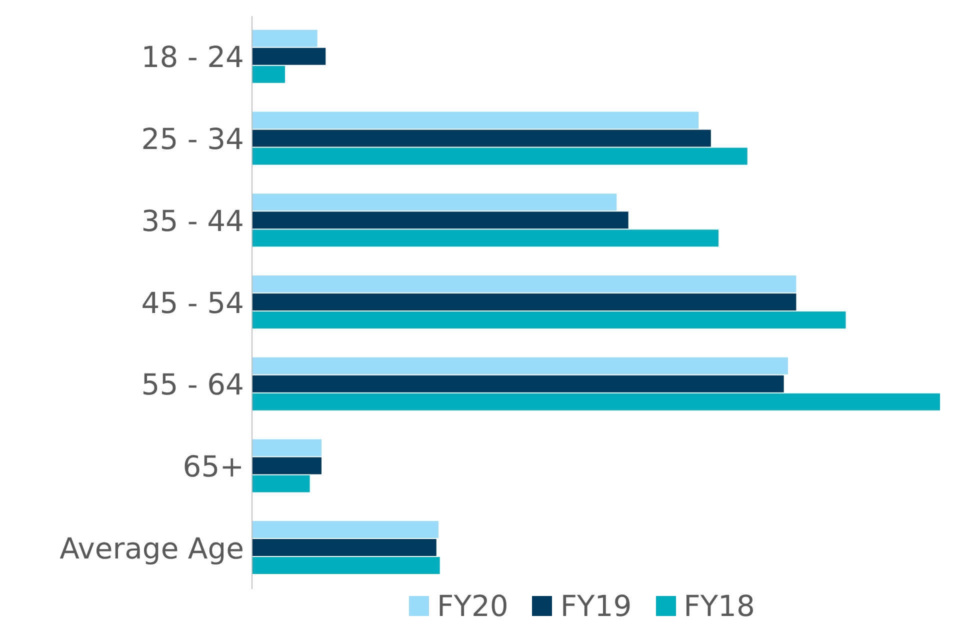 This screenshot has height=642, width=961. Describe the element at coordinates (472, 606) in the screenshot. I see `legend-label: FY20` at that location.